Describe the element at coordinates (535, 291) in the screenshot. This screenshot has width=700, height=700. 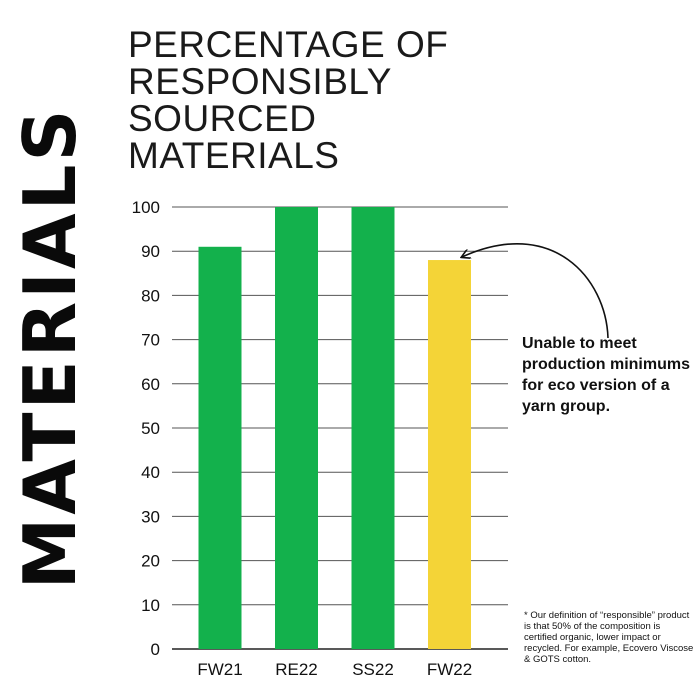
I see `annotation-arrow` at that location.